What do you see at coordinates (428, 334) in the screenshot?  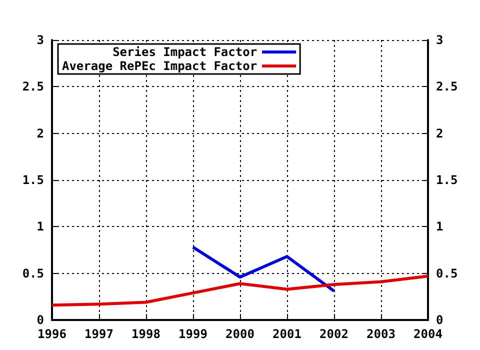 I see `x-tick-label: 2004` at bounding box center [428, 334].